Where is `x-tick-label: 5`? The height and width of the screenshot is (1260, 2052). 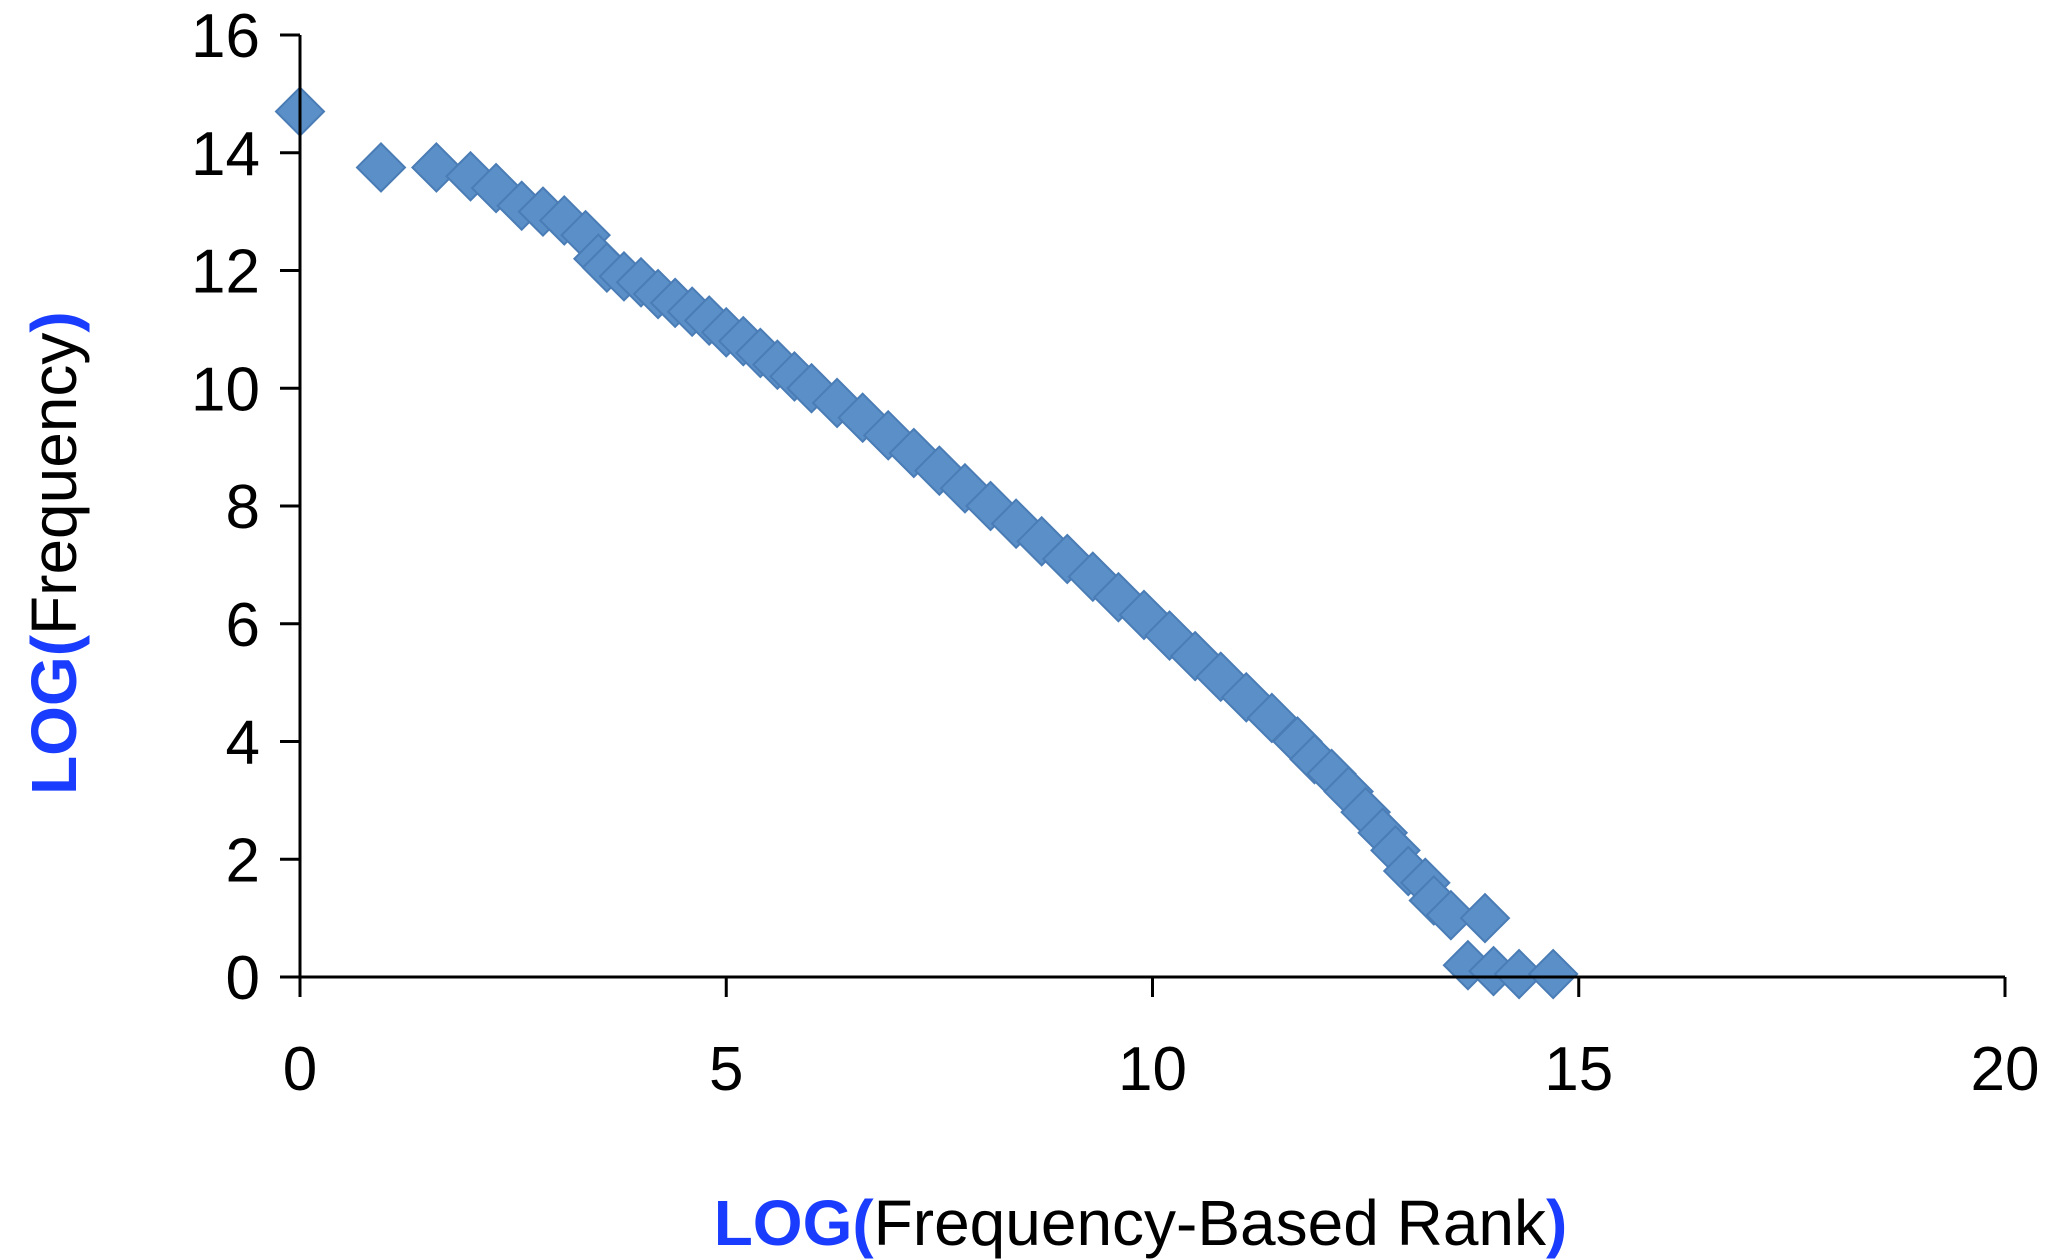
x-tick-label: 5 is located at coordinates (726, 1069).